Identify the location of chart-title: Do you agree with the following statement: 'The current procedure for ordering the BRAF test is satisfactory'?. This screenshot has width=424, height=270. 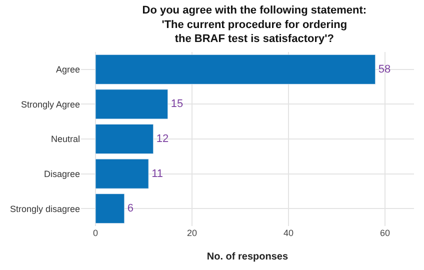
(254, 25).